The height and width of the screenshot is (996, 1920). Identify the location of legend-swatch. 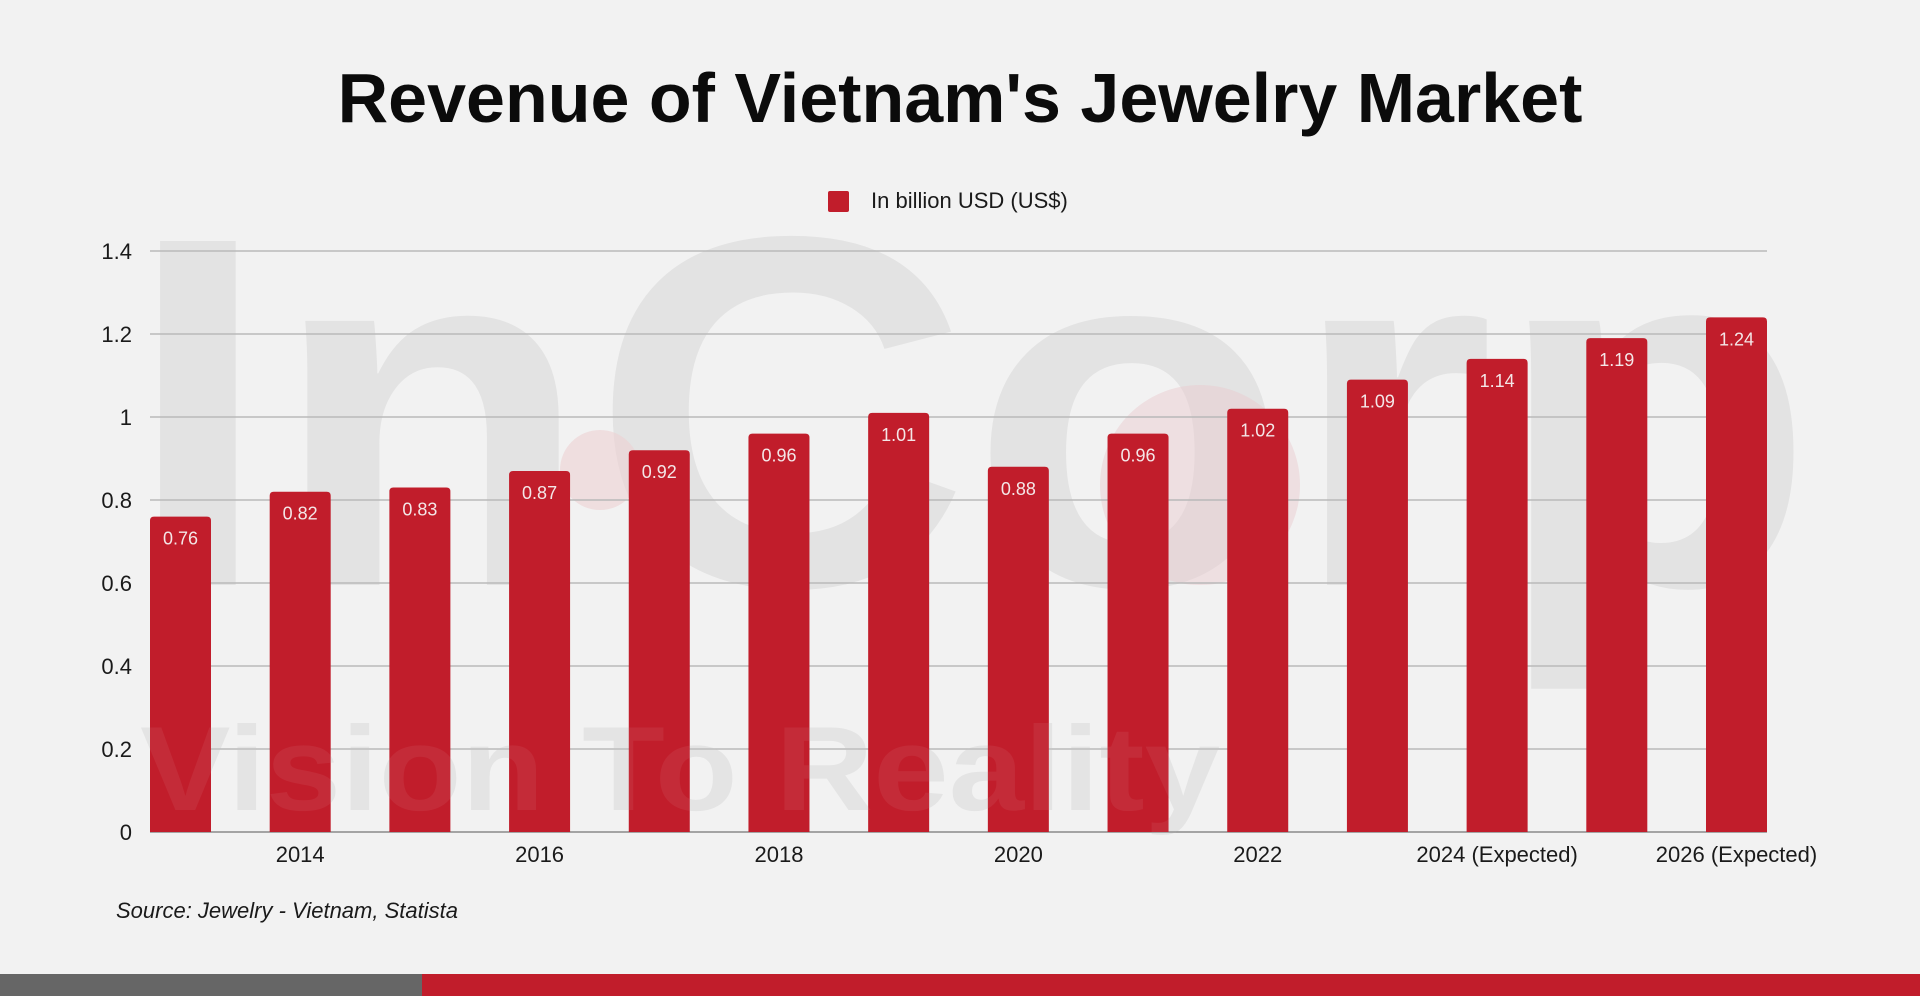
(838, 201).